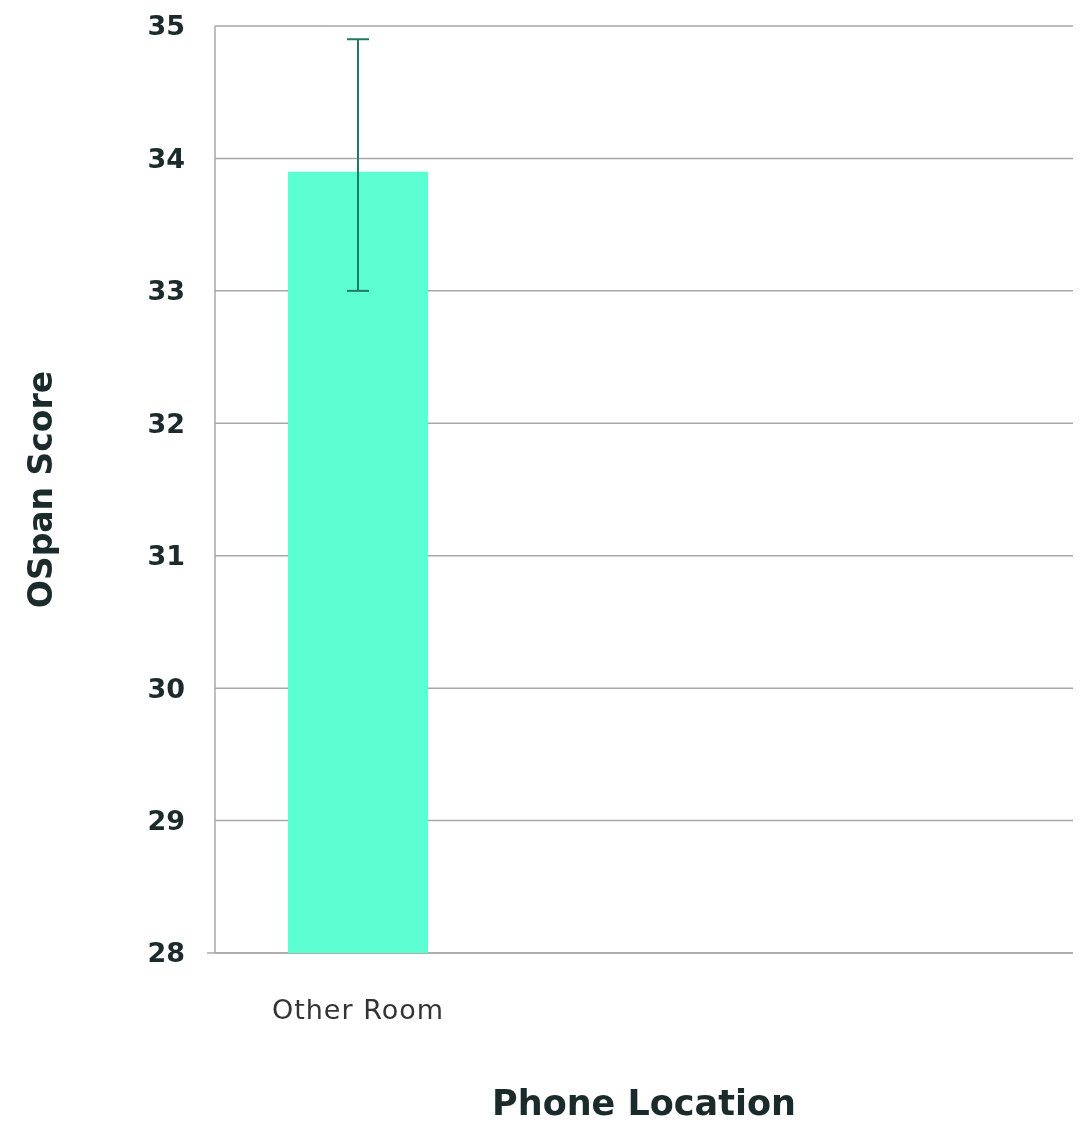 Image resolution: width=1081 pixels, height=1125 pixels. Describe the element at coordinates (166, 158) in the screenshot. I see `y-tick-label: 34` at that location.